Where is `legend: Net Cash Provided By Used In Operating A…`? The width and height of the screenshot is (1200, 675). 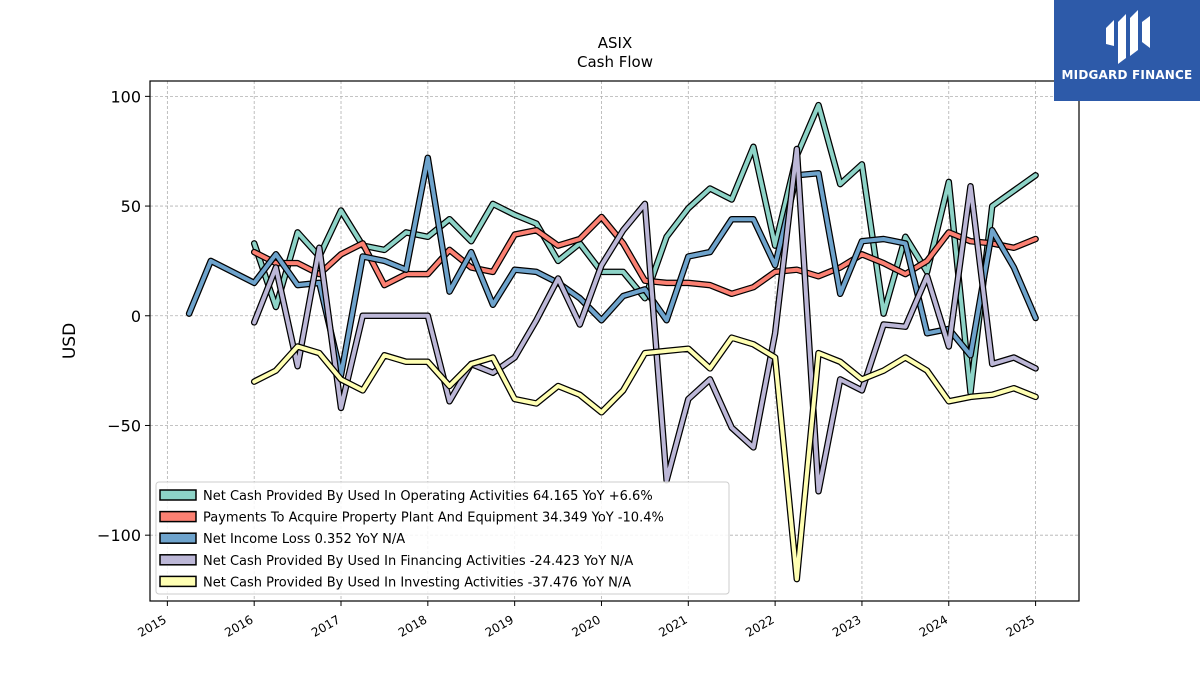
legend: Net Cash Provided By Used In Operating A… is located at coordinates (442, 538).